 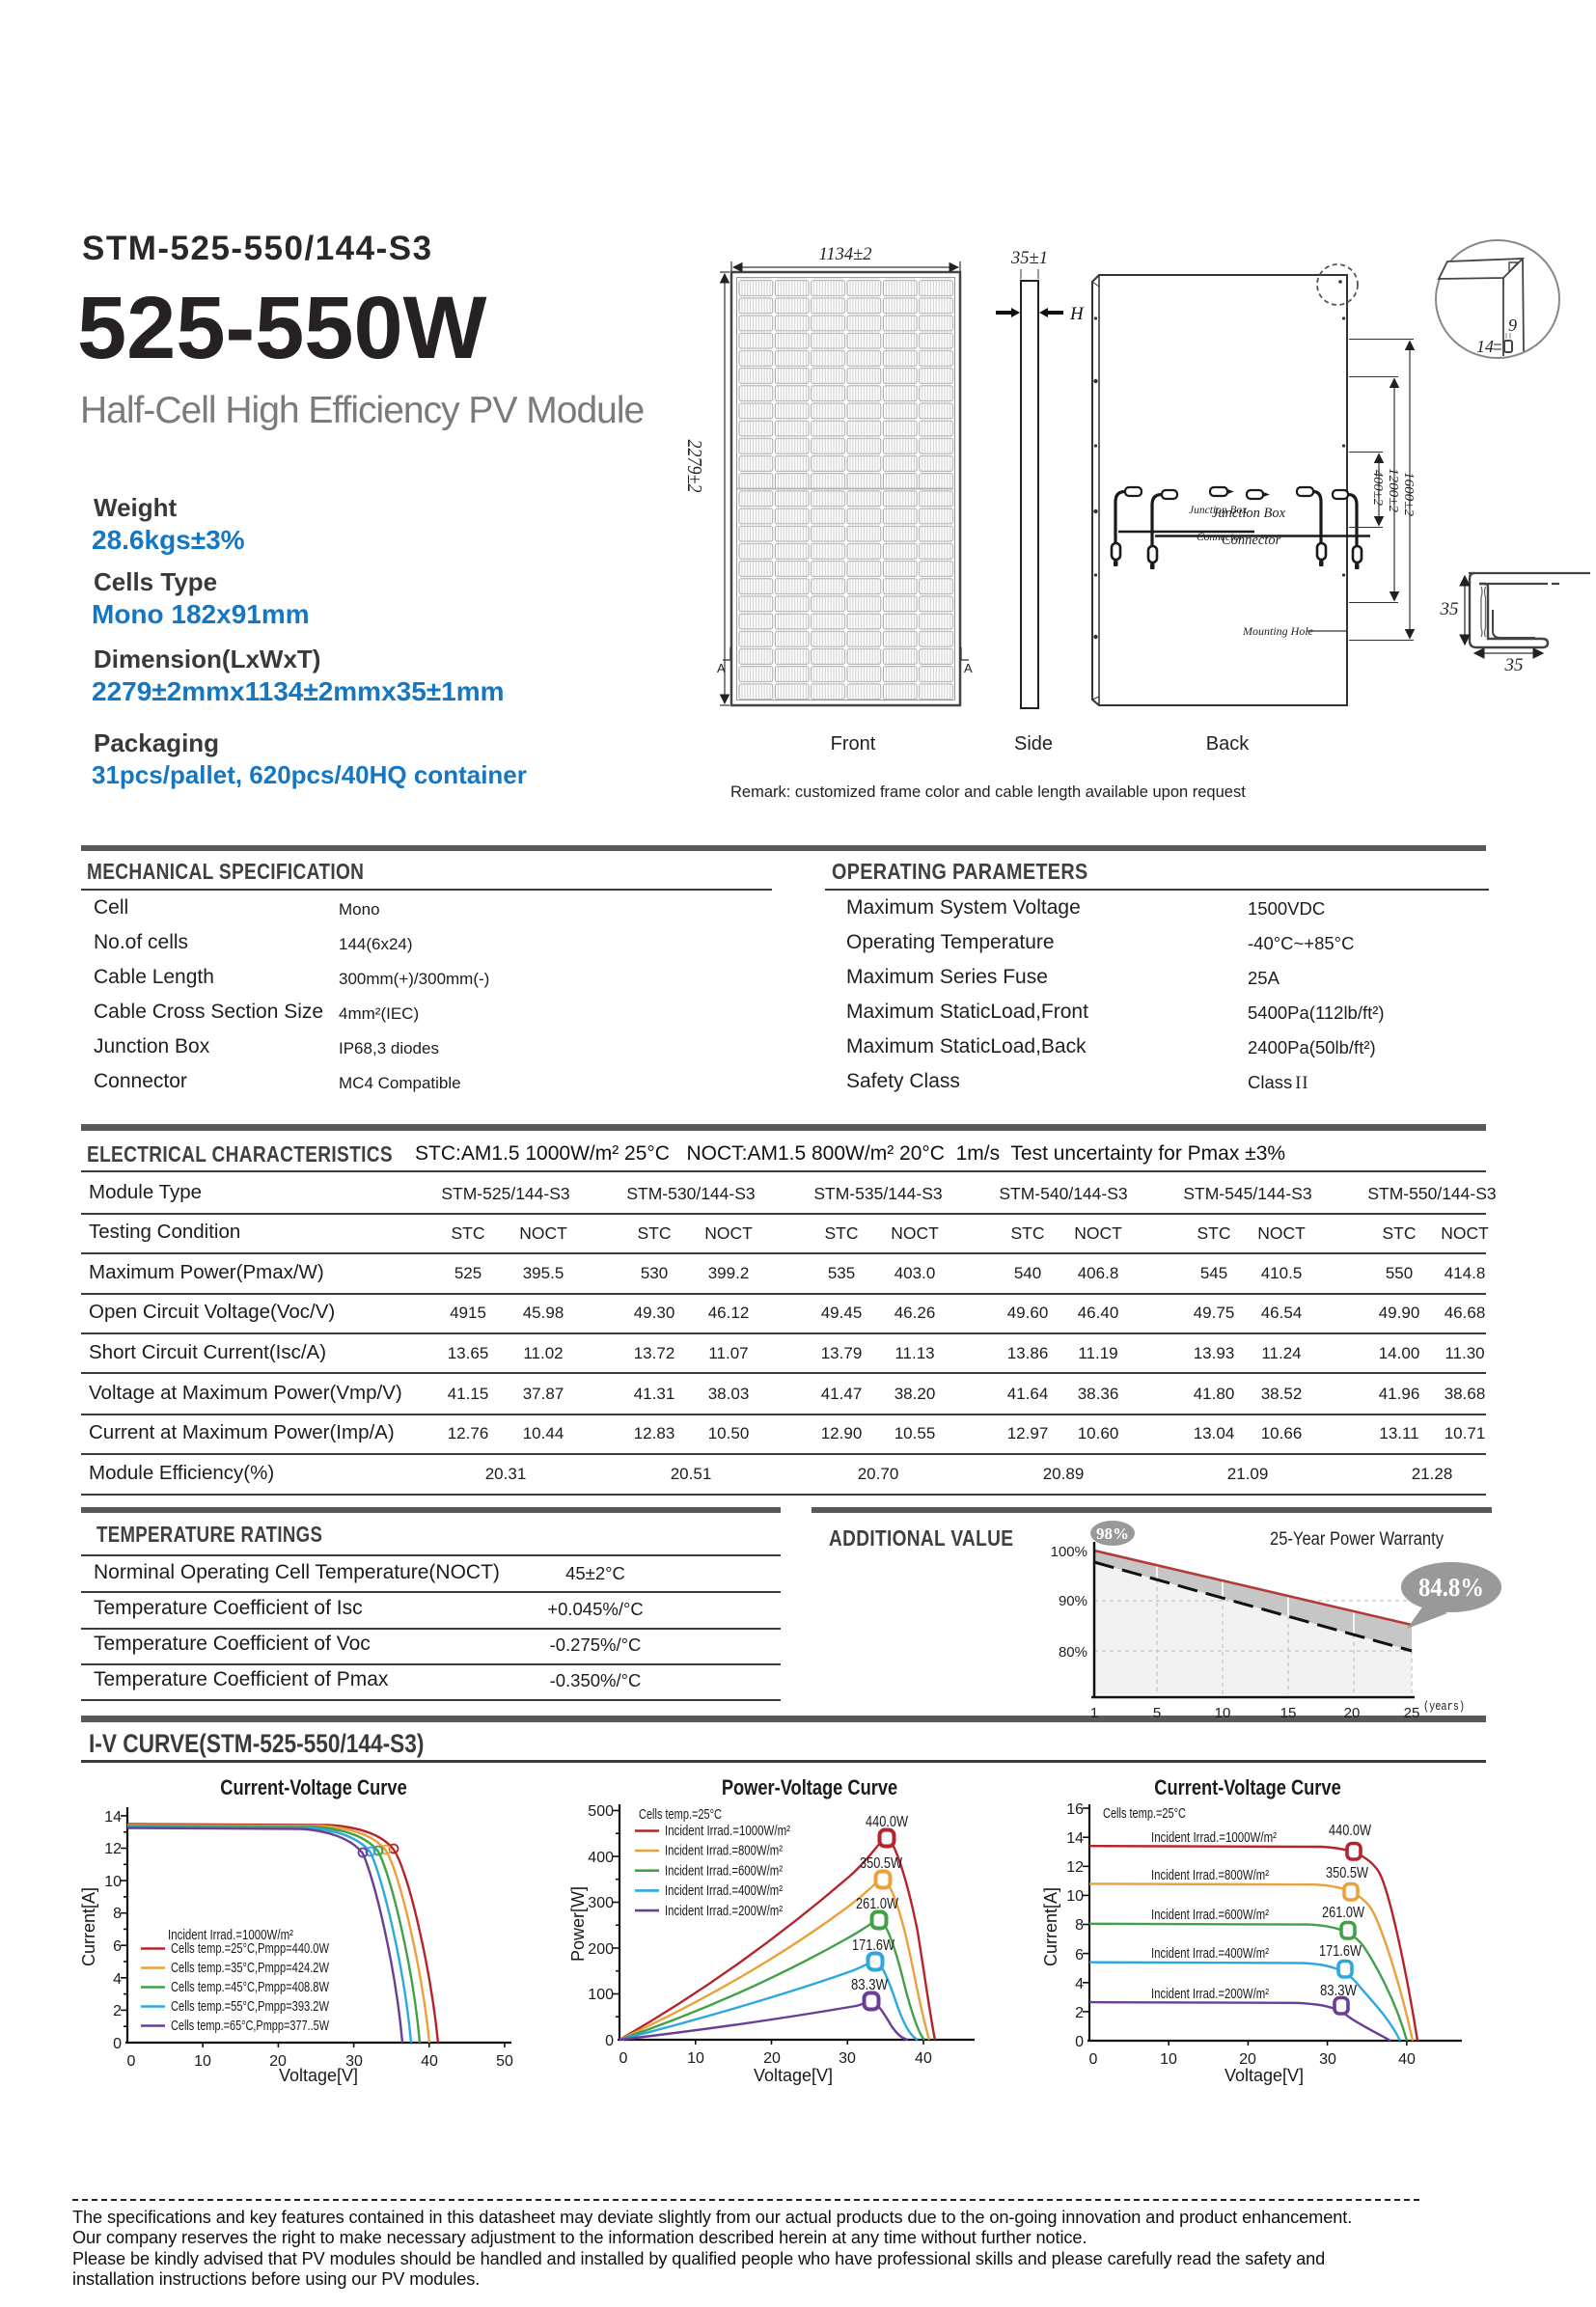 What do you see at coordinates (1077, 314) in the screenshot?
I see `svg-text: H` at bounding box center [1077, 314].